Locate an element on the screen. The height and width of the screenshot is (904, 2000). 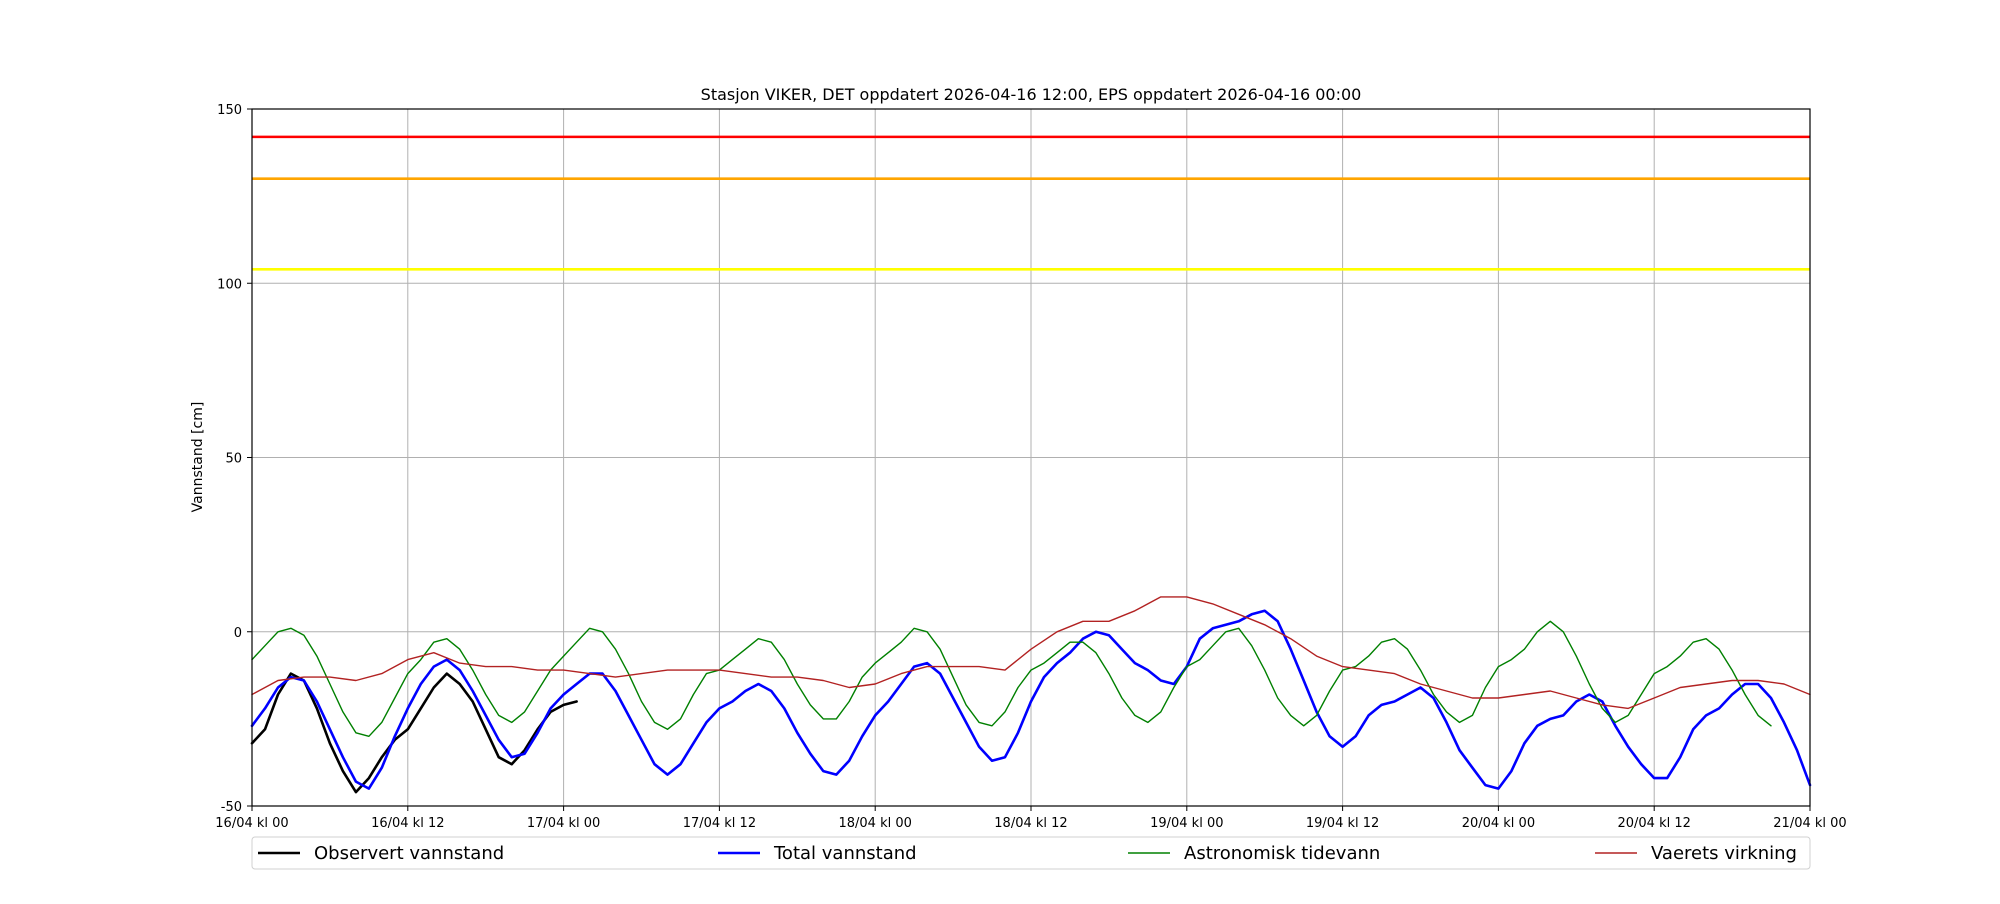
x-tick-label-0: 16/04 kl 00 is located at coordinates (251, 823).